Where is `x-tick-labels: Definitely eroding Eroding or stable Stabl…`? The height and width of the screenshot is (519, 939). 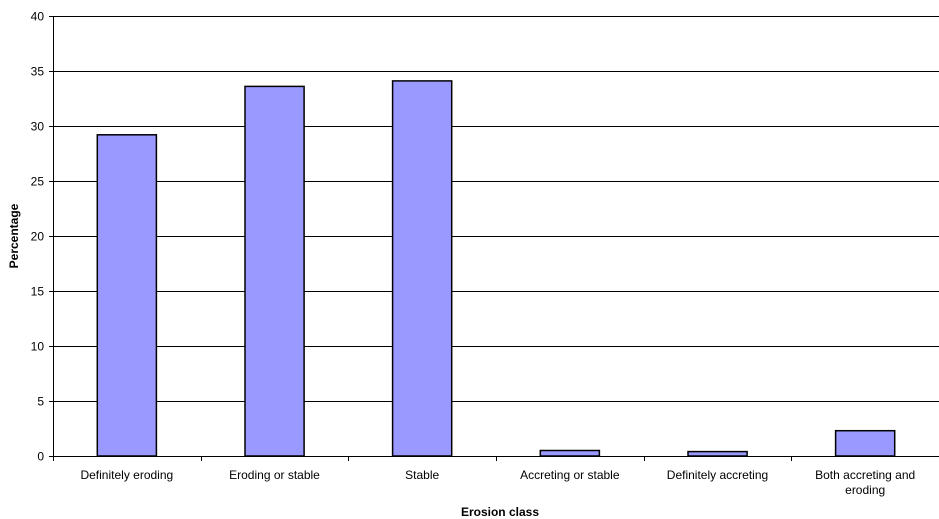 x-tick-labels: Definitely eroding Eroding or stable Stabl… is located at coordinates (497, 482).